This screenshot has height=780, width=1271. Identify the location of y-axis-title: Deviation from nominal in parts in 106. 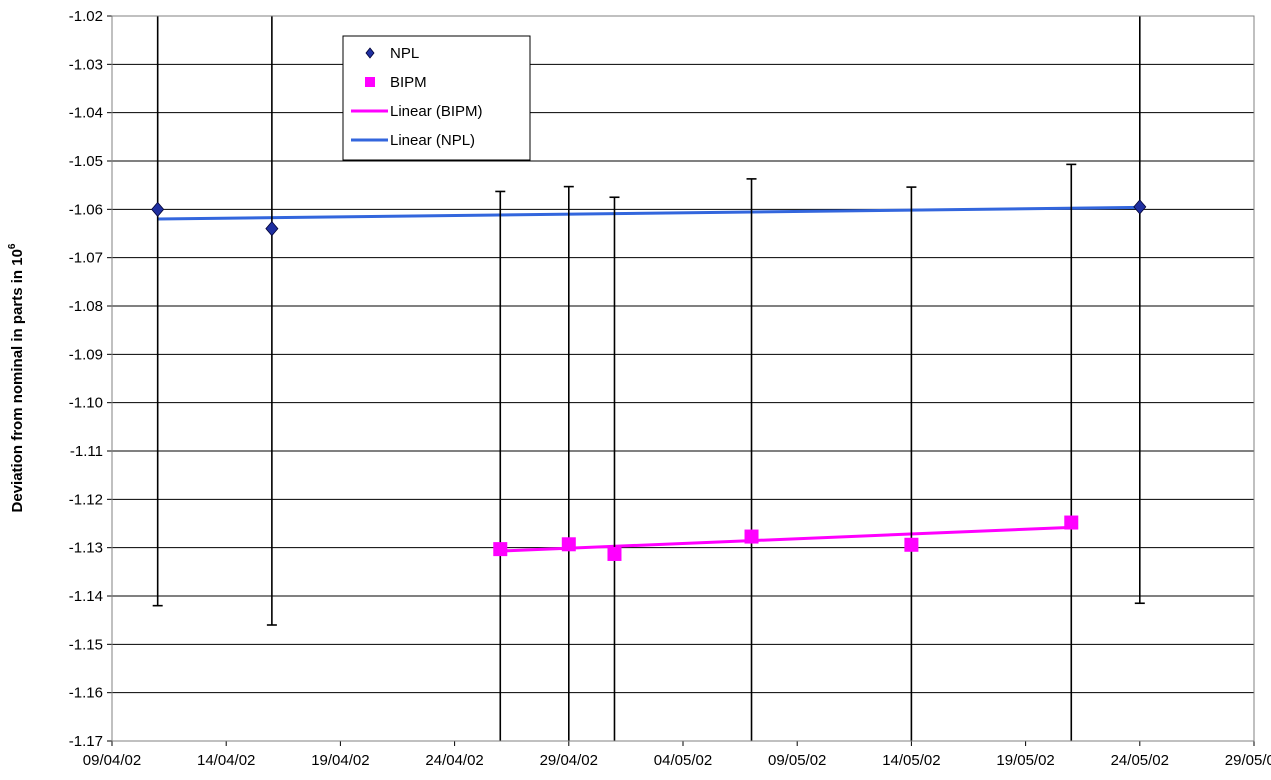
(16, 377).